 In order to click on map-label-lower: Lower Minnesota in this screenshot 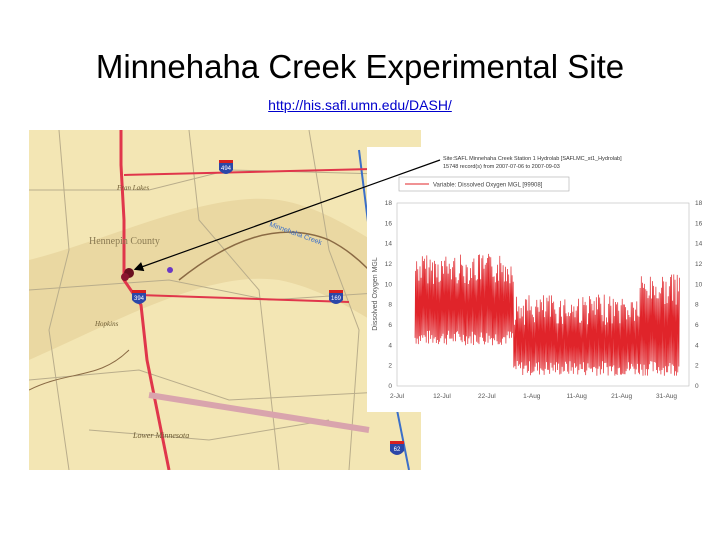, I will do `click(160, 435)`.